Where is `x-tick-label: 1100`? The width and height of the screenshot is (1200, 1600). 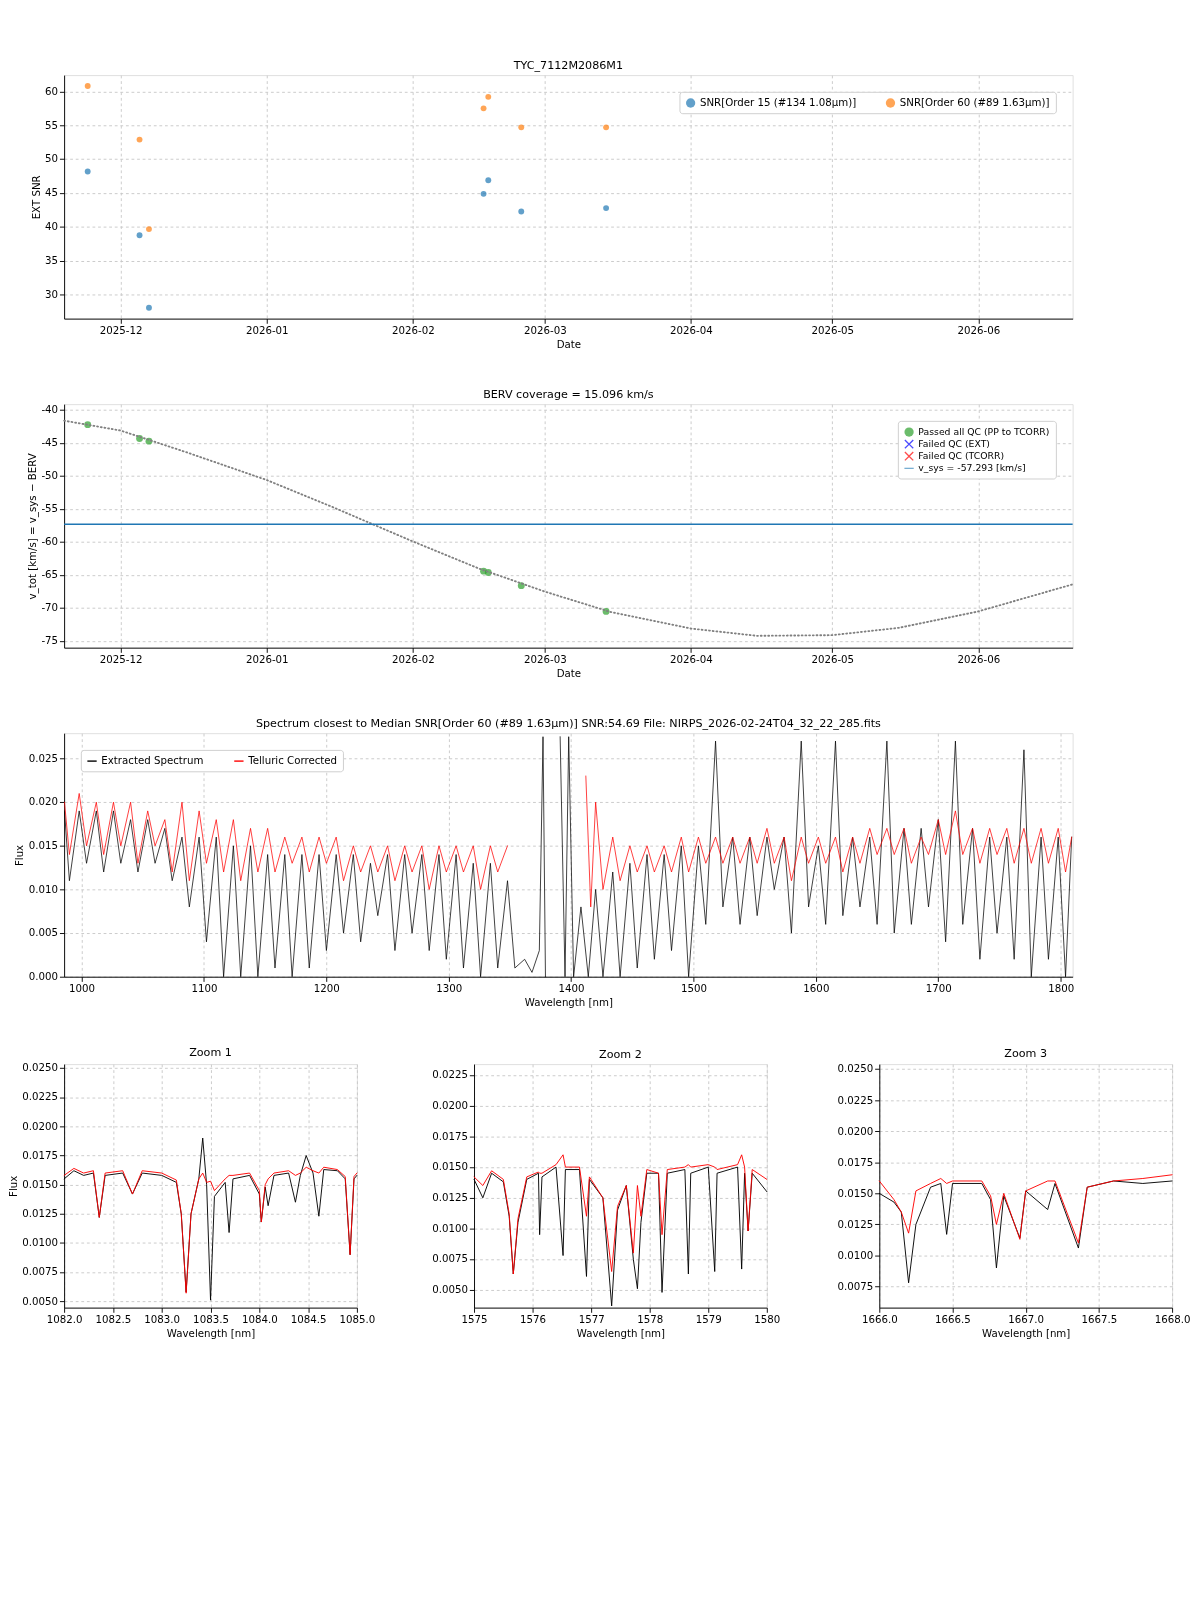
x-tick-label: 1100 is located at coordinates (204, 989).